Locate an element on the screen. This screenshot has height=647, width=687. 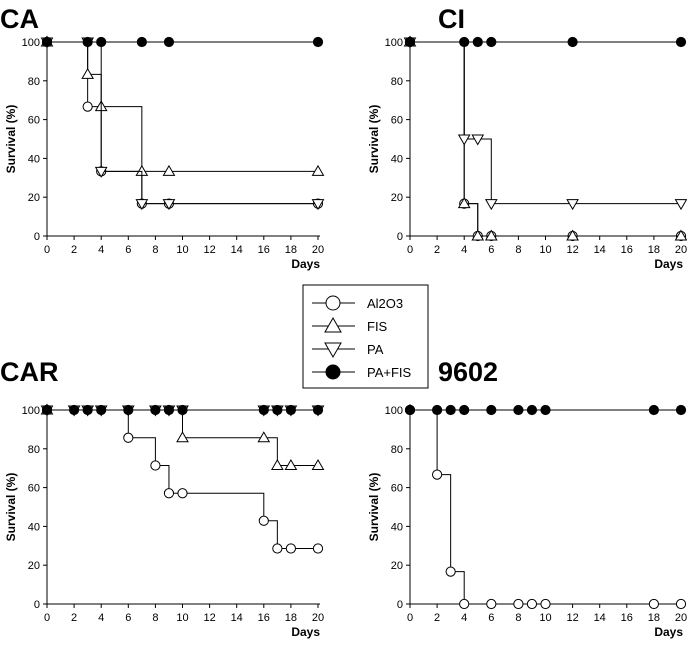
series-pa-fis is located at coordinates (545, 42).